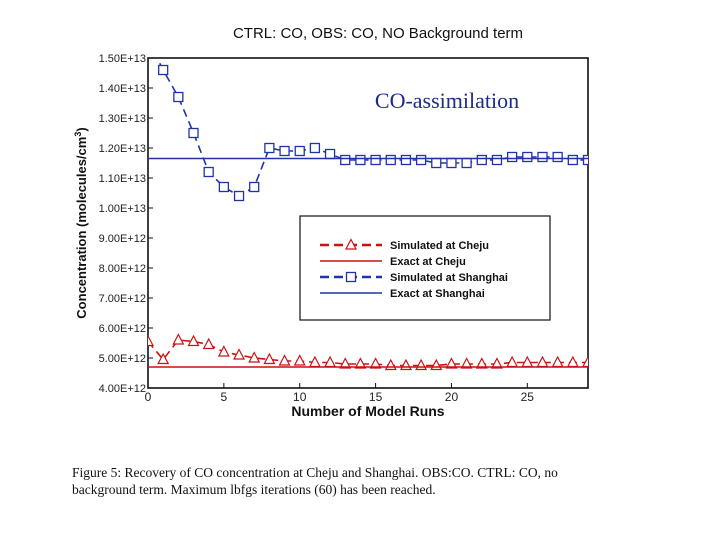  I want to click on x-tick-label: 15, so click(376, 397).